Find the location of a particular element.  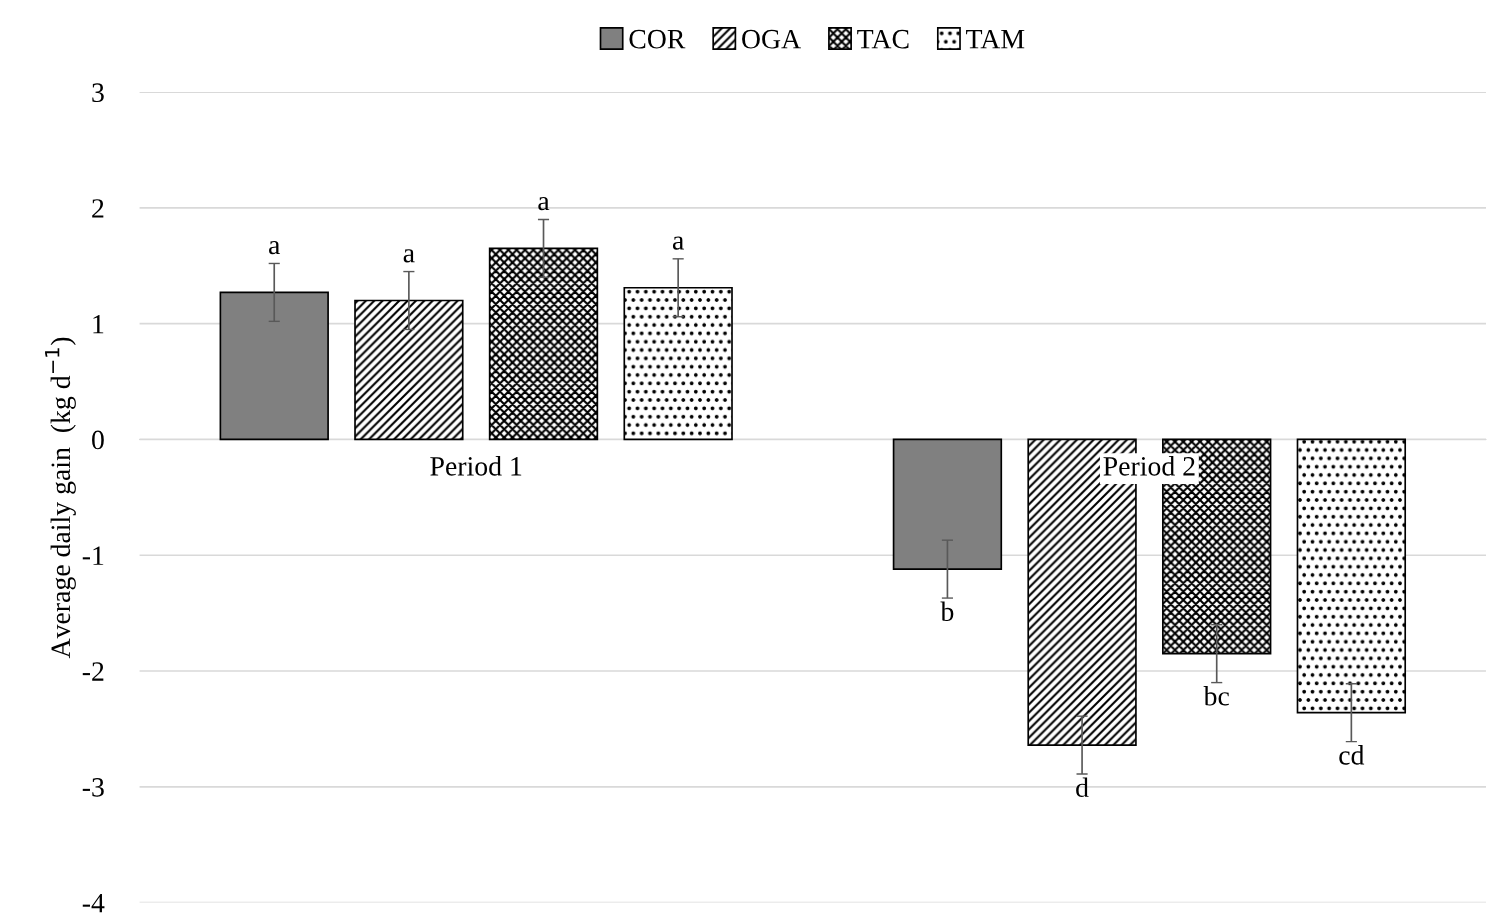

data-label: cd is located at coordinates (1352, 755).